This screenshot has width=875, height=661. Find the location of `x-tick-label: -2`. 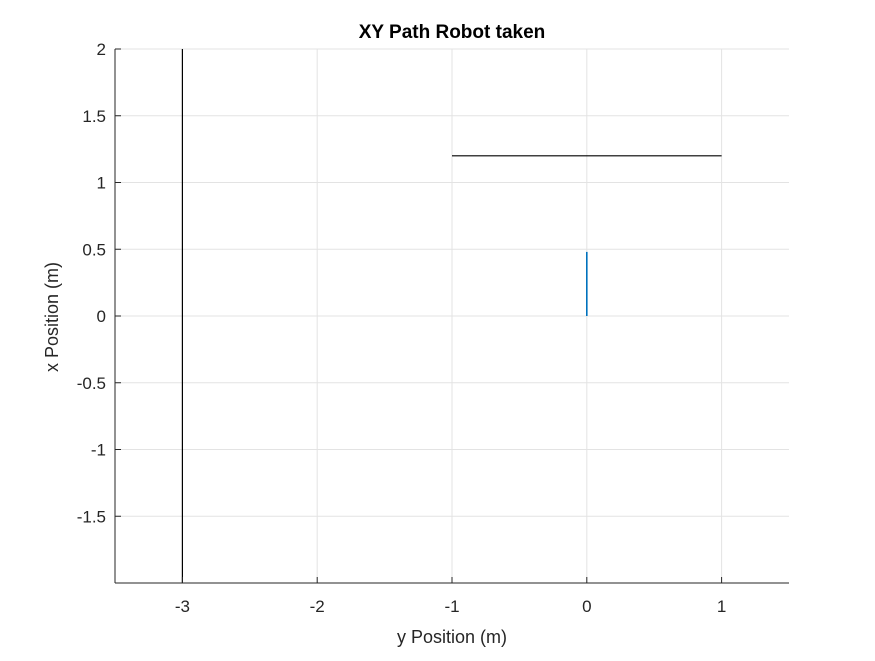

x-tick-label: -2 is located at coordinates (317, 606).